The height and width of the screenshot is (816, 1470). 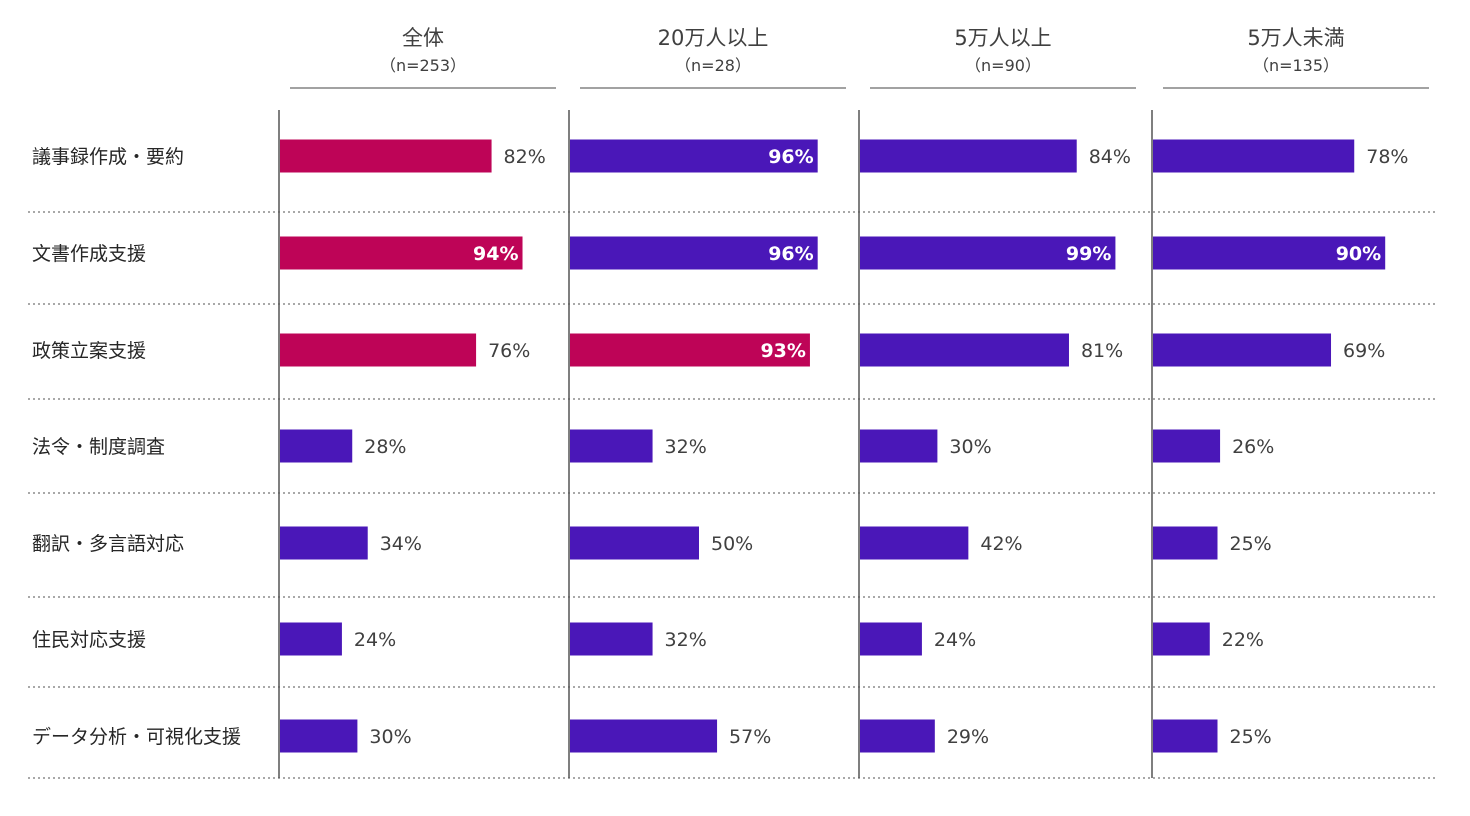 What do you see at coordinates (790, 157) in the screenshot?
I see `value-label-1-0: 96%` at bounding box center [790, 157].